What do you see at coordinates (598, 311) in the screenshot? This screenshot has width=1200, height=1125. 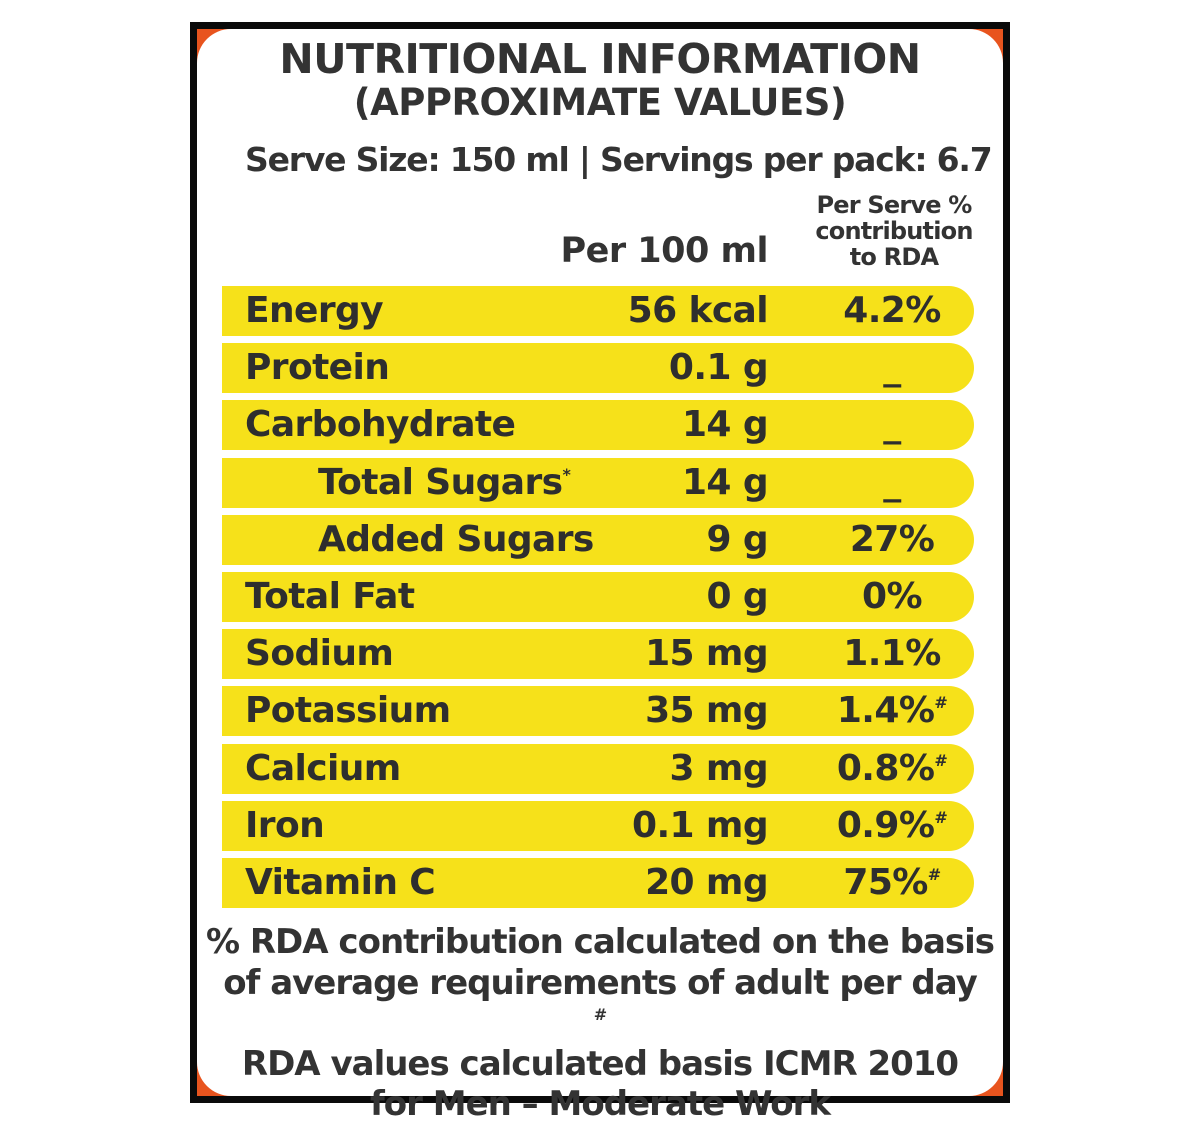 I see `nutrient-row-energy: Energy 56 kcal 4.2%` at bounding box center [598, 311].